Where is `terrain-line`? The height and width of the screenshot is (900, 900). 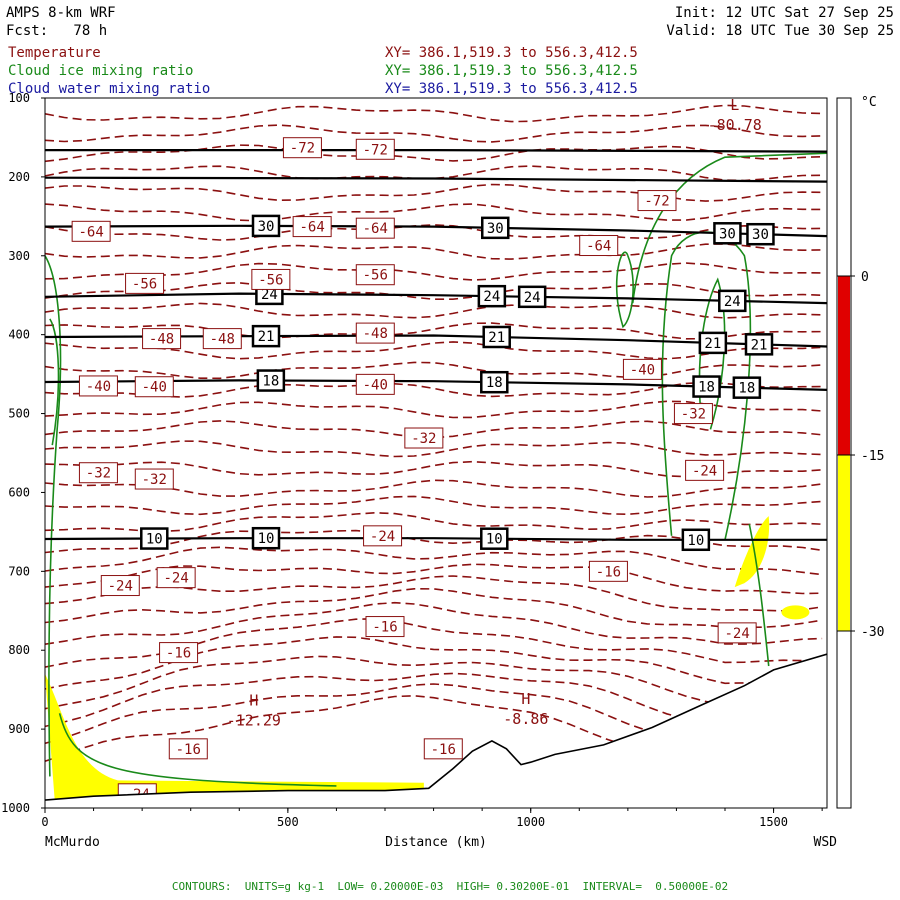 terrain-line is located at coordinates (436, 727).